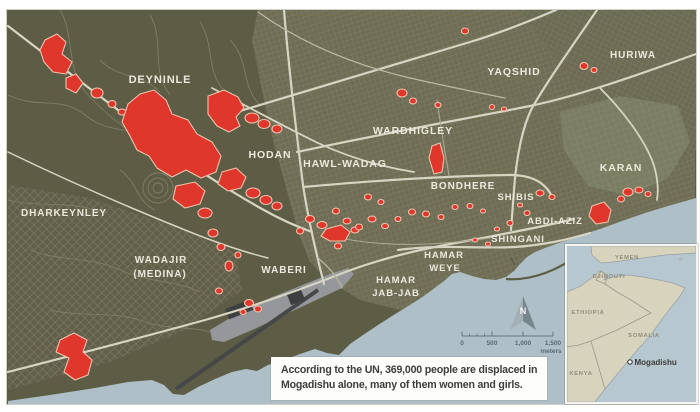 This screenshot has height=412, width=700. Describe the element at coordinates (621, 168) in the screenshot. I see `district-label-karan: KARAN` at that location.